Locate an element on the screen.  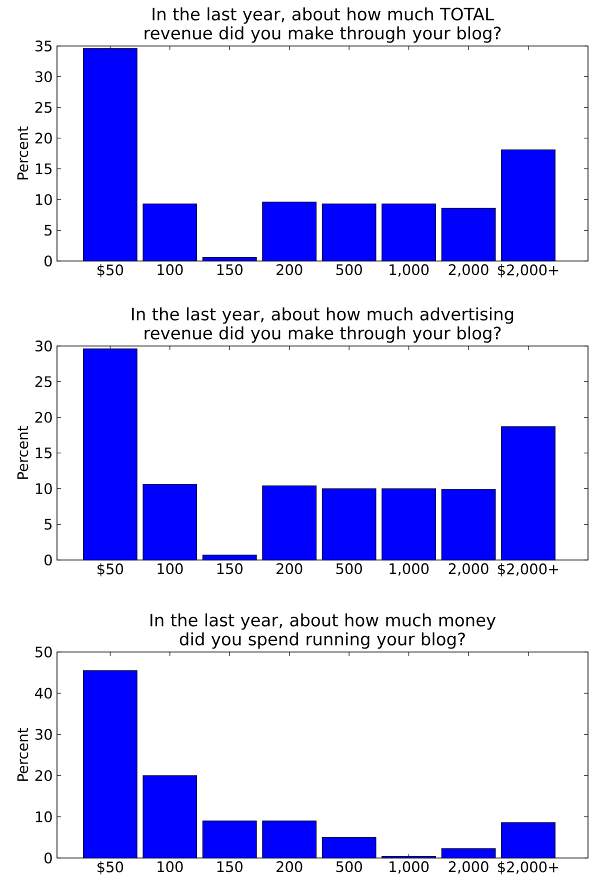
y-tick-label: 50 is located at coordinates (44, 652).